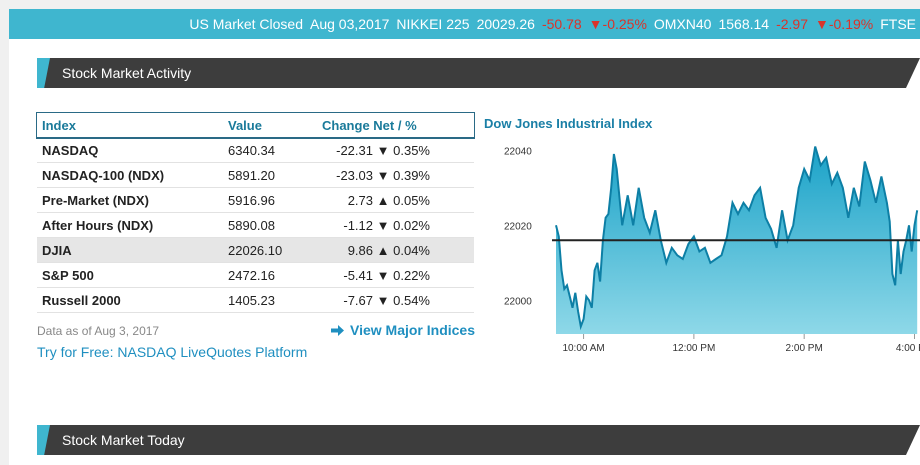 The height and width of the screenshot is (465, 920). What do you see at coordinates (130, 250) in the screenshot?
I see `index-name: DJIA` at bounding box center [130, 250].